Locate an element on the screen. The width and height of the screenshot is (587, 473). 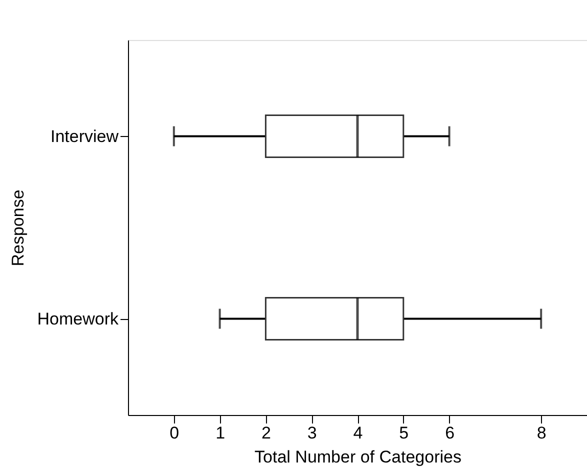
x-tick-label: 3 is located at coordinates (312, 433).